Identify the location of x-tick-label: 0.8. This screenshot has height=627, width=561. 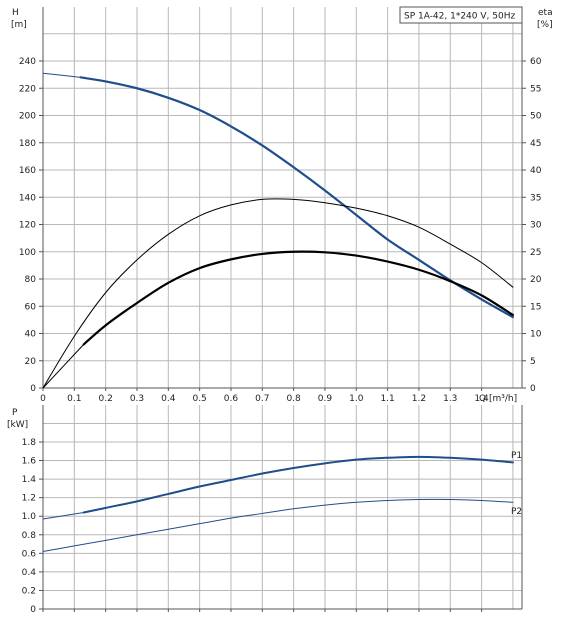
(293, 399).